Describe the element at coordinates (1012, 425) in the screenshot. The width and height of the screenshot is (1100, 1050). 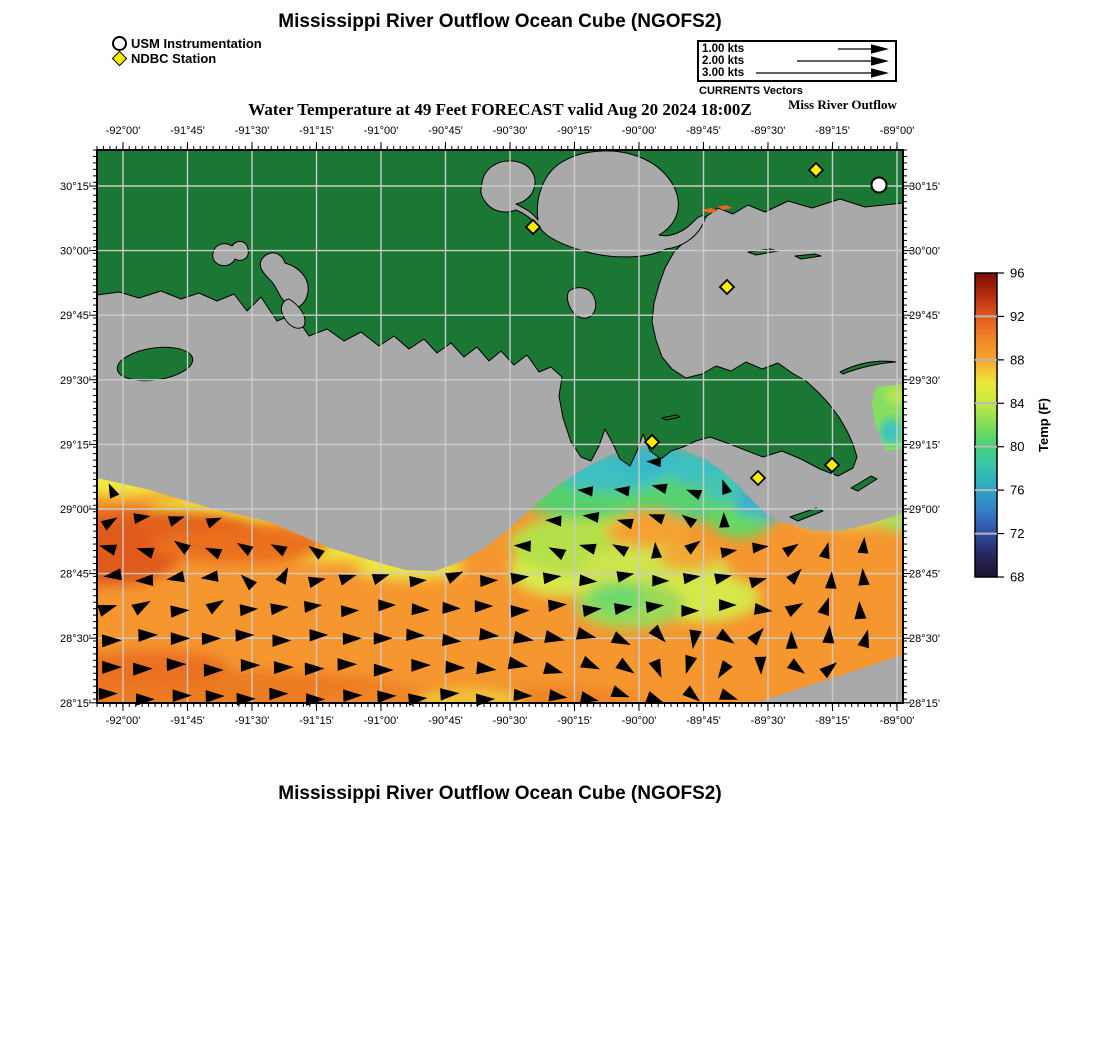
I see `colorbar: 96 92 88 84 80 76 72 68 Temp (F)` at that location.